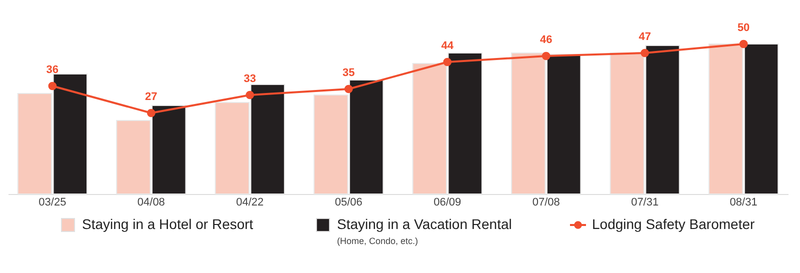  Describe the element at coordinates (424, 224) in the screenshot. I see `legend-label: Staying in a Vacation Rental` at that location.